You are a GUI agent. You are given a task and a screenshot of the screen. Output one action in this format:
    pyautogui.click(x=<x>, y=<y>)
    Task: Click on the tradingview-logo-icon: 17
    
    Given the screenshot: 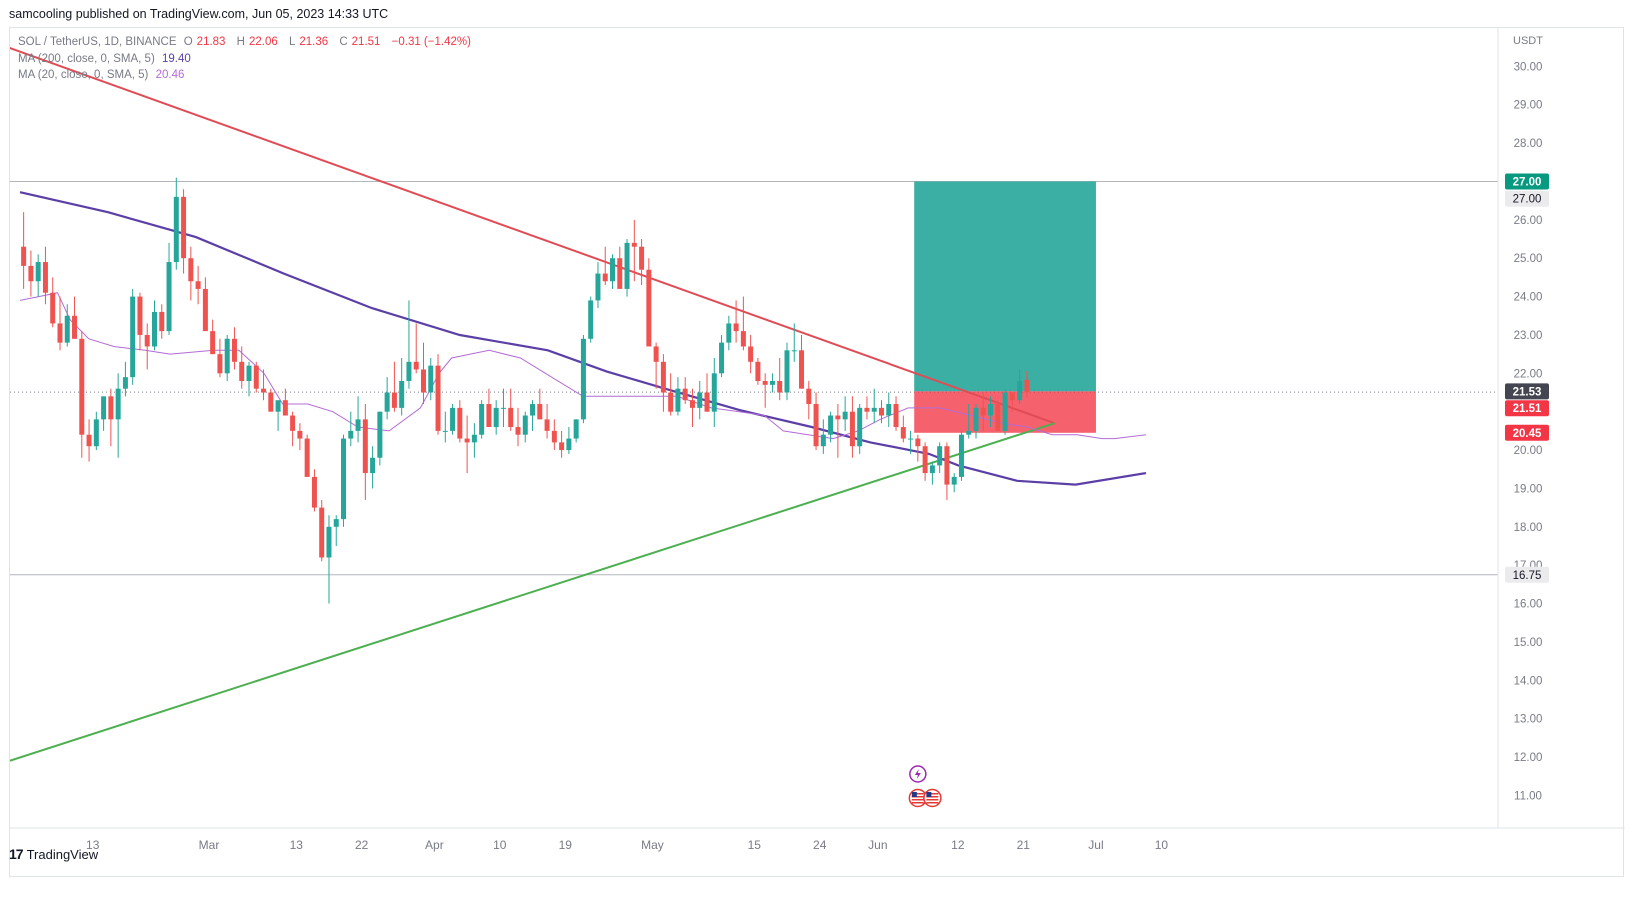 What is the action you would take?
    pyautogui.click(x=16, y=854)
    